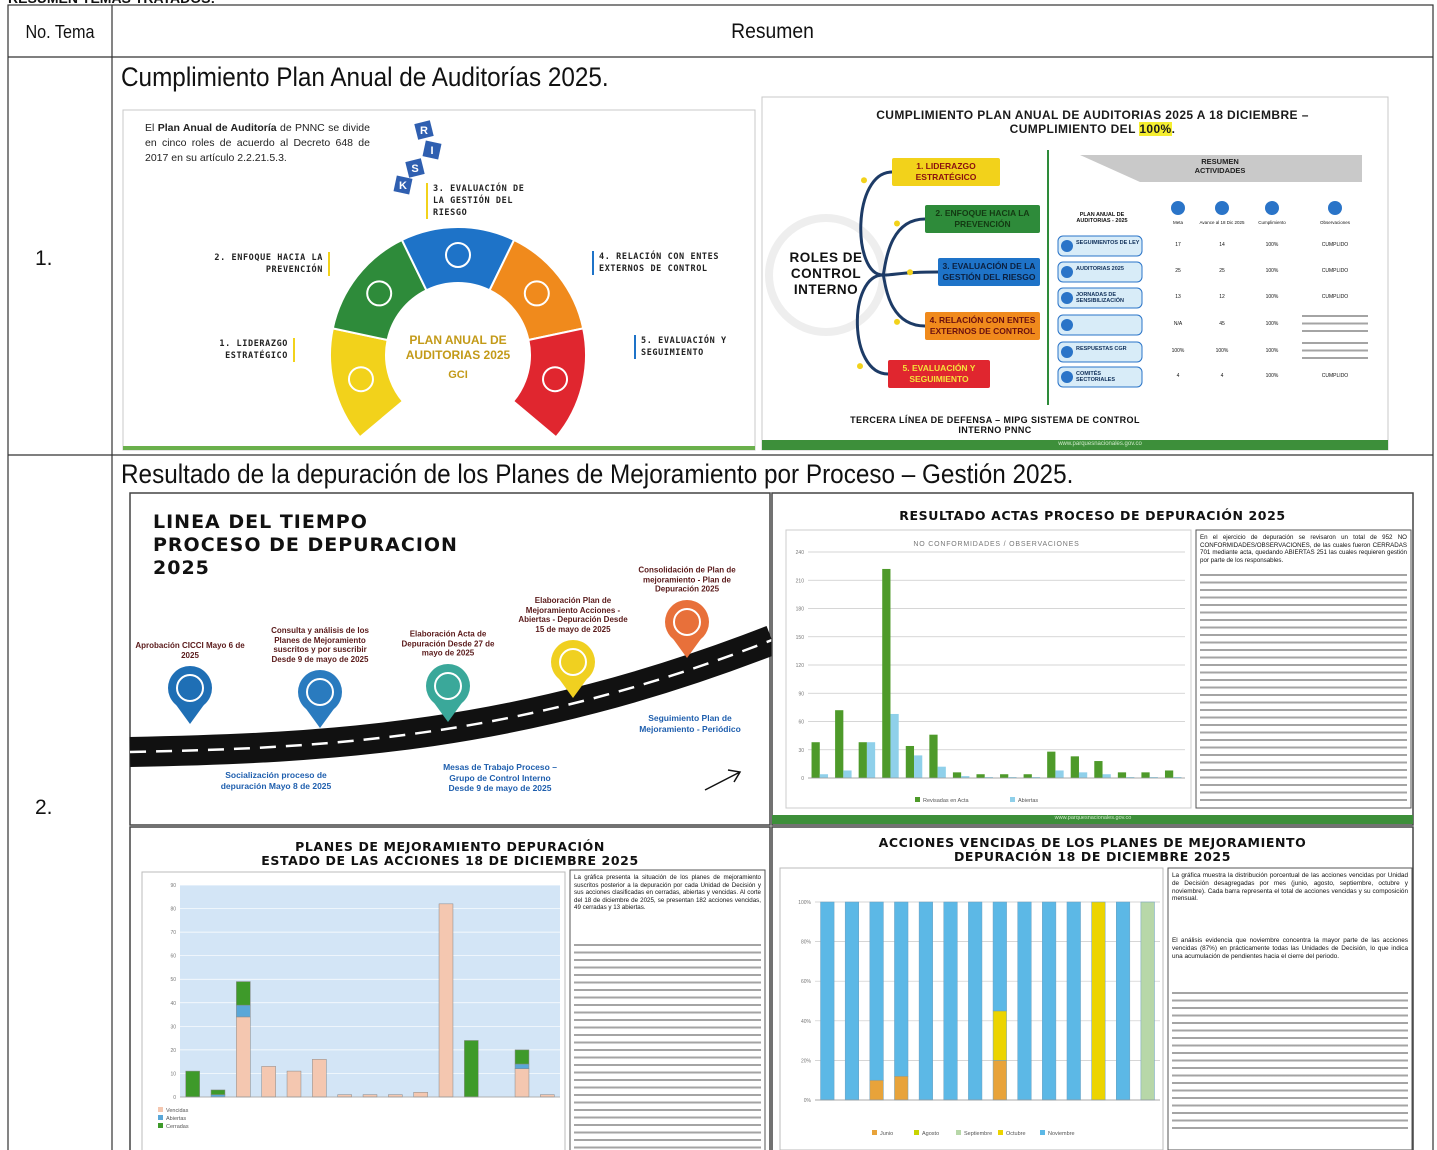 This screenshot has height=1150, width=1437. What do you see at coordinates (1177, 222) in the screenshot?
I see `column-label: Meta` at bounding box center [1177, 222].